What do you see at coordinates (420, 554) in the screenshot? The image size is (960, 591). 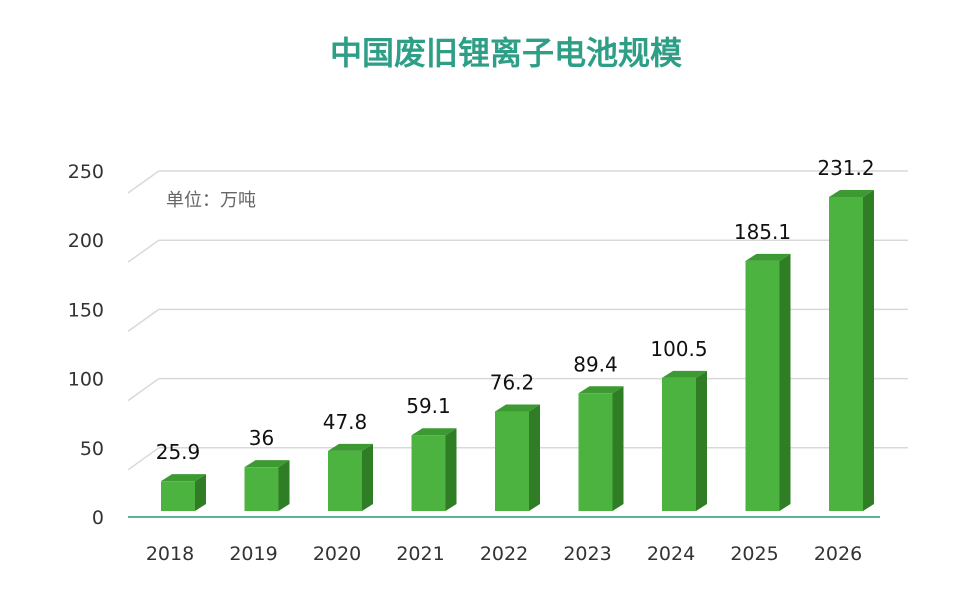 I see `x-tick-label: 2021` at bounding box center [420, 554].